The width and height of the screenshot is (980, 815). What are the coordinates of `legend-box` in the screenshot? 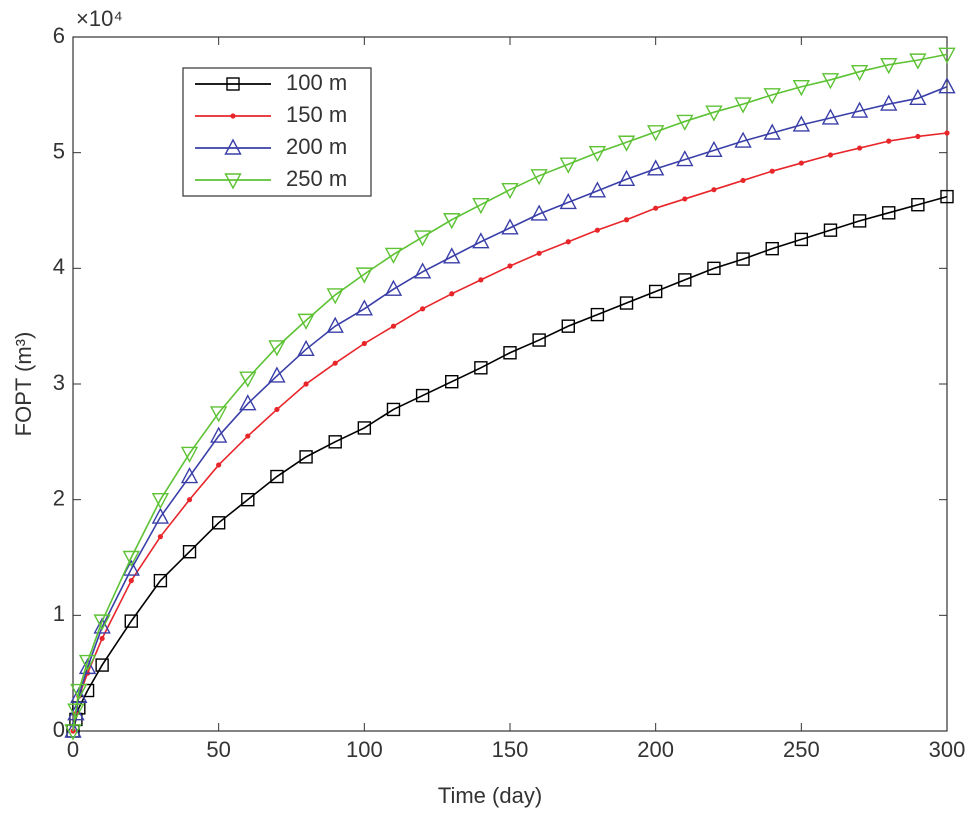 It's located at (277, 132).